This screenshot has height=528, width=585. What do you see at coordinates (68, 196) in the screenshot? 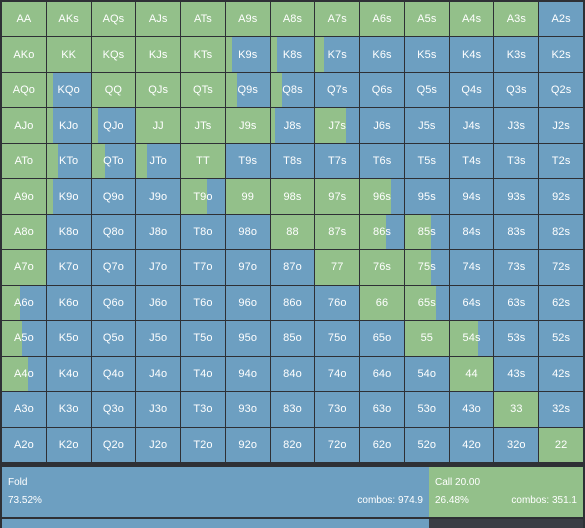
I see `hand-cell-K9o: K9o` at bounding box center [68, 196].